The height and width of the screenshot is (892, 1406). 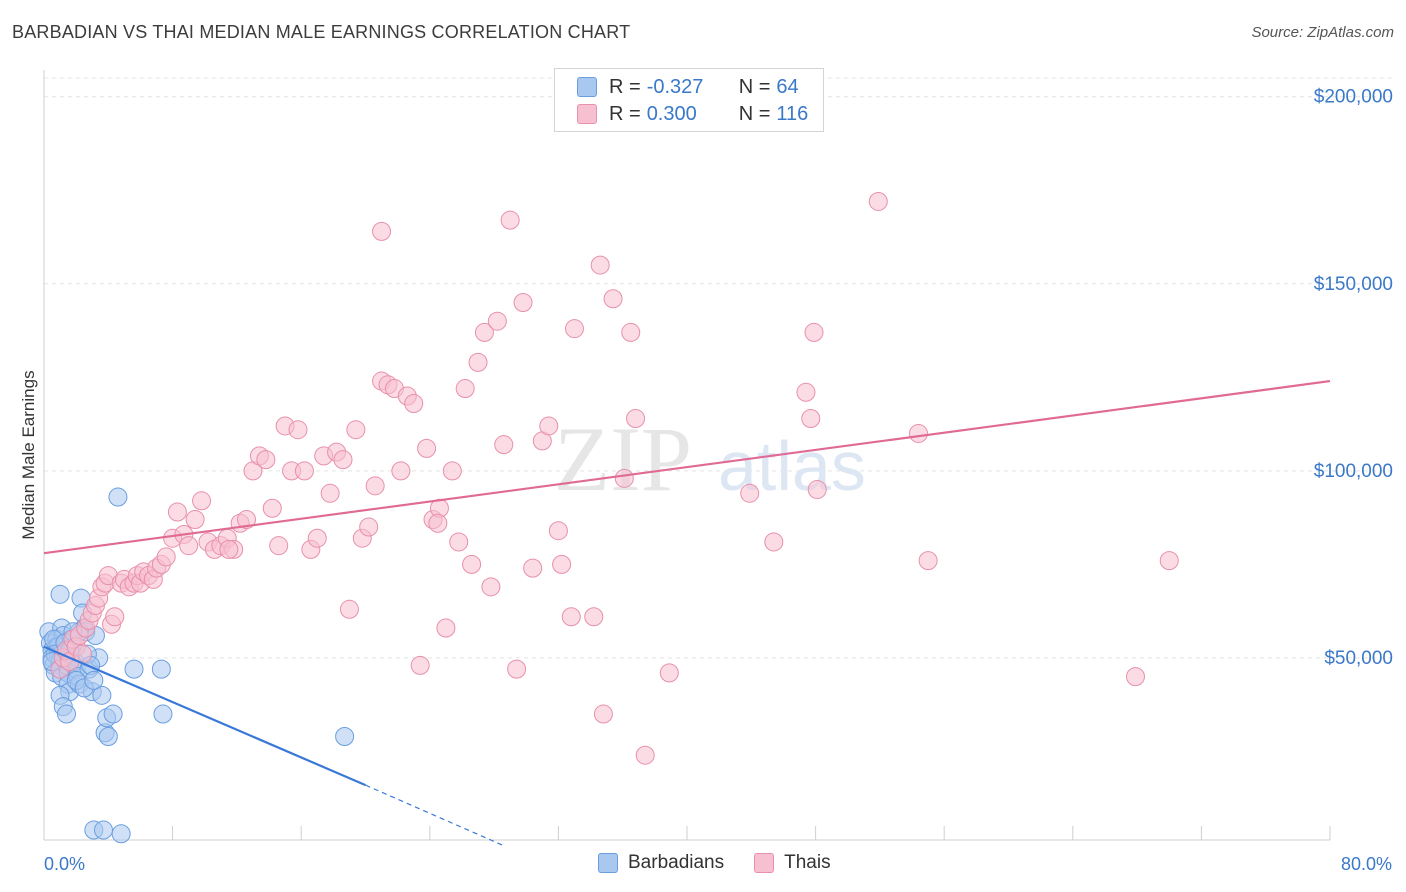 What do you see at coordinates (623, 459) in the screenshot?
I see `watermark-zip: ZIP` at bounding box center [623, 459].